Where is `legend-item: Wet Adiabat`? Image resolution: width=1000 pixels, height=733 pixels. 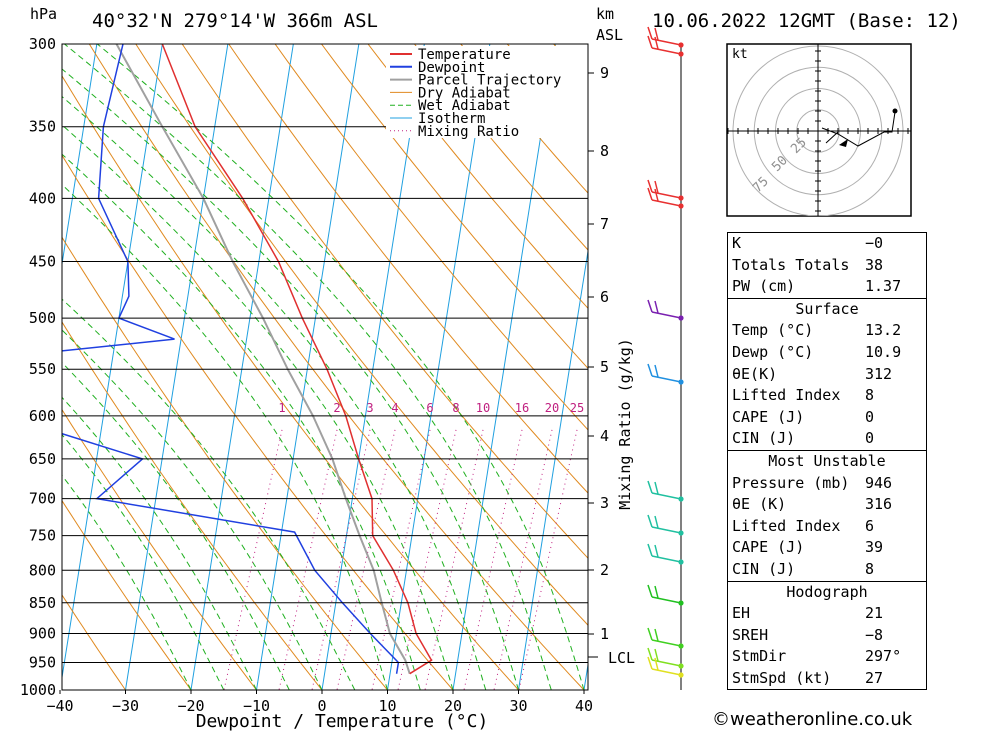 legend-item: Wet Adiabat is located at coordinates (464, 106).